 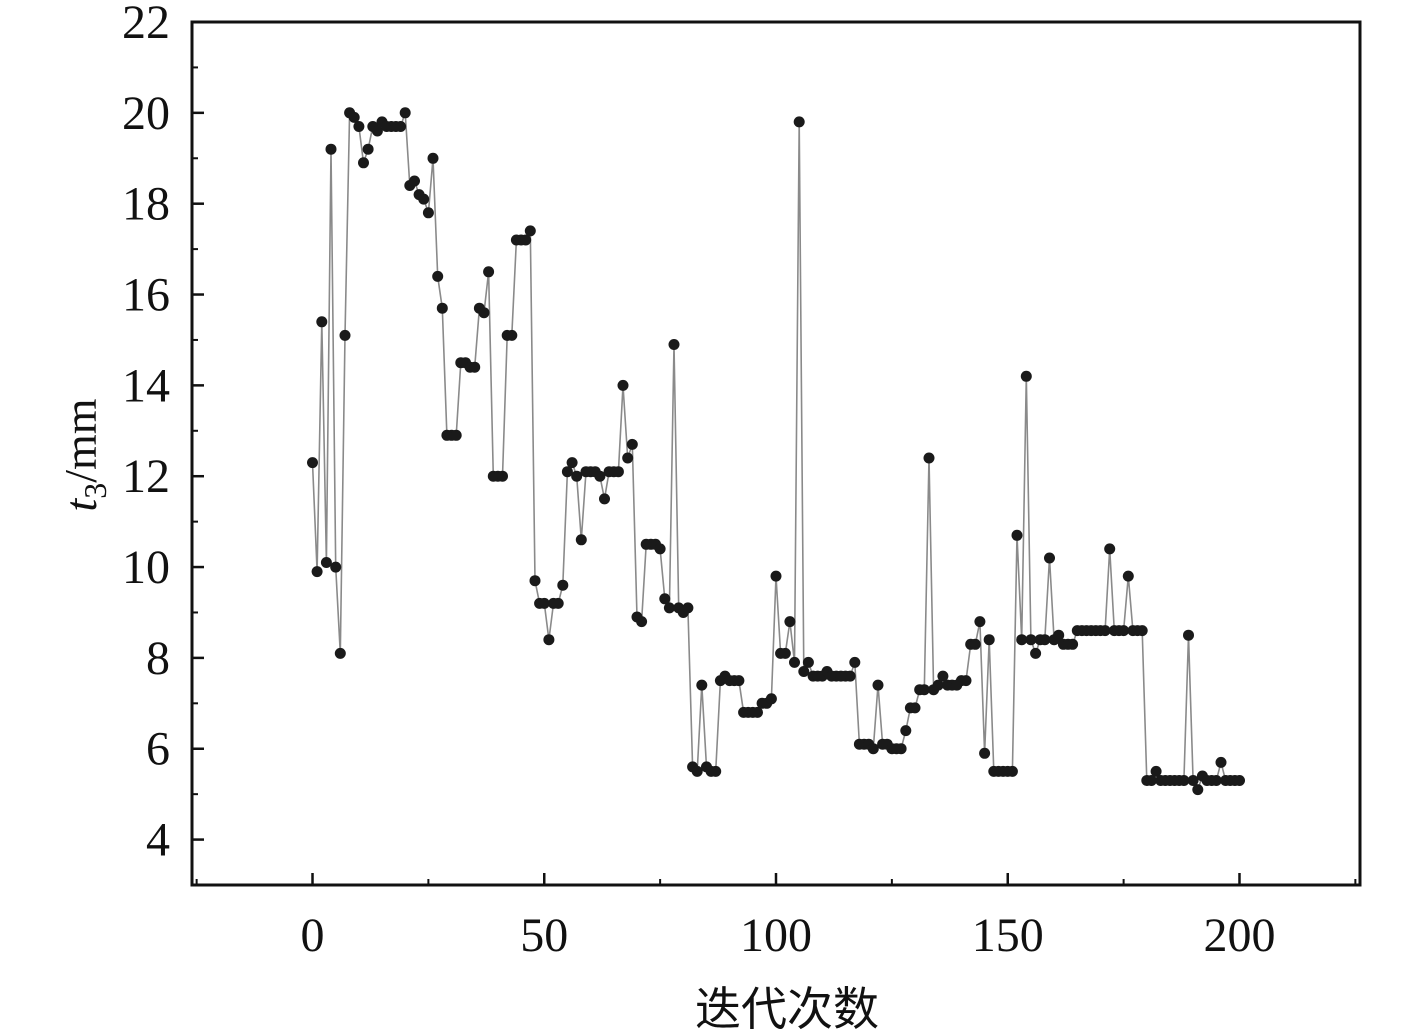 What do you see at coordinates (163, 443) in the screenshot?
I see `y-axis: 4 6 8 10 12 14 16 18 20 22` at bounding box center [163, 443].